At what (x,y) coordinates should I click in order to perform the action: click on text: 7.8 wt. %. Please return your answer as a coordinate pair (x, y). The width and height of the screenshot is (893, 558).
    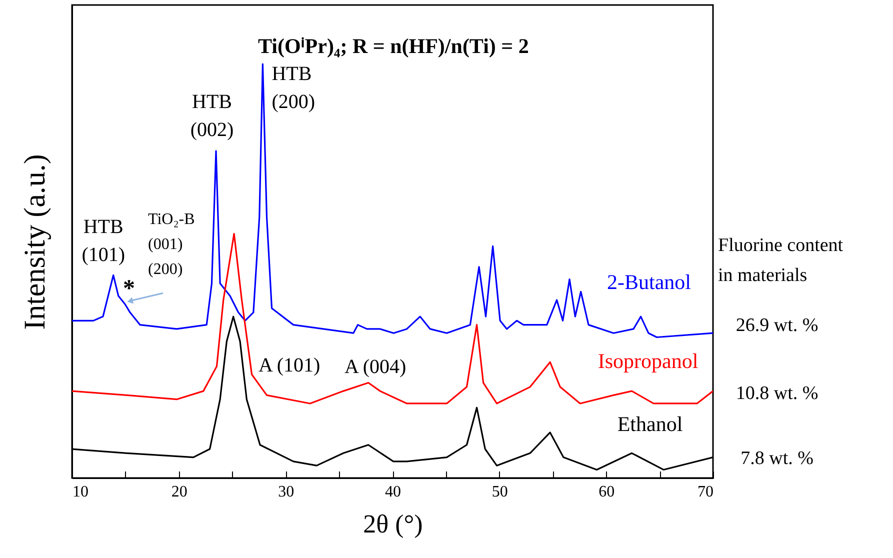
    Looking at the image, I should click on (777, 458).